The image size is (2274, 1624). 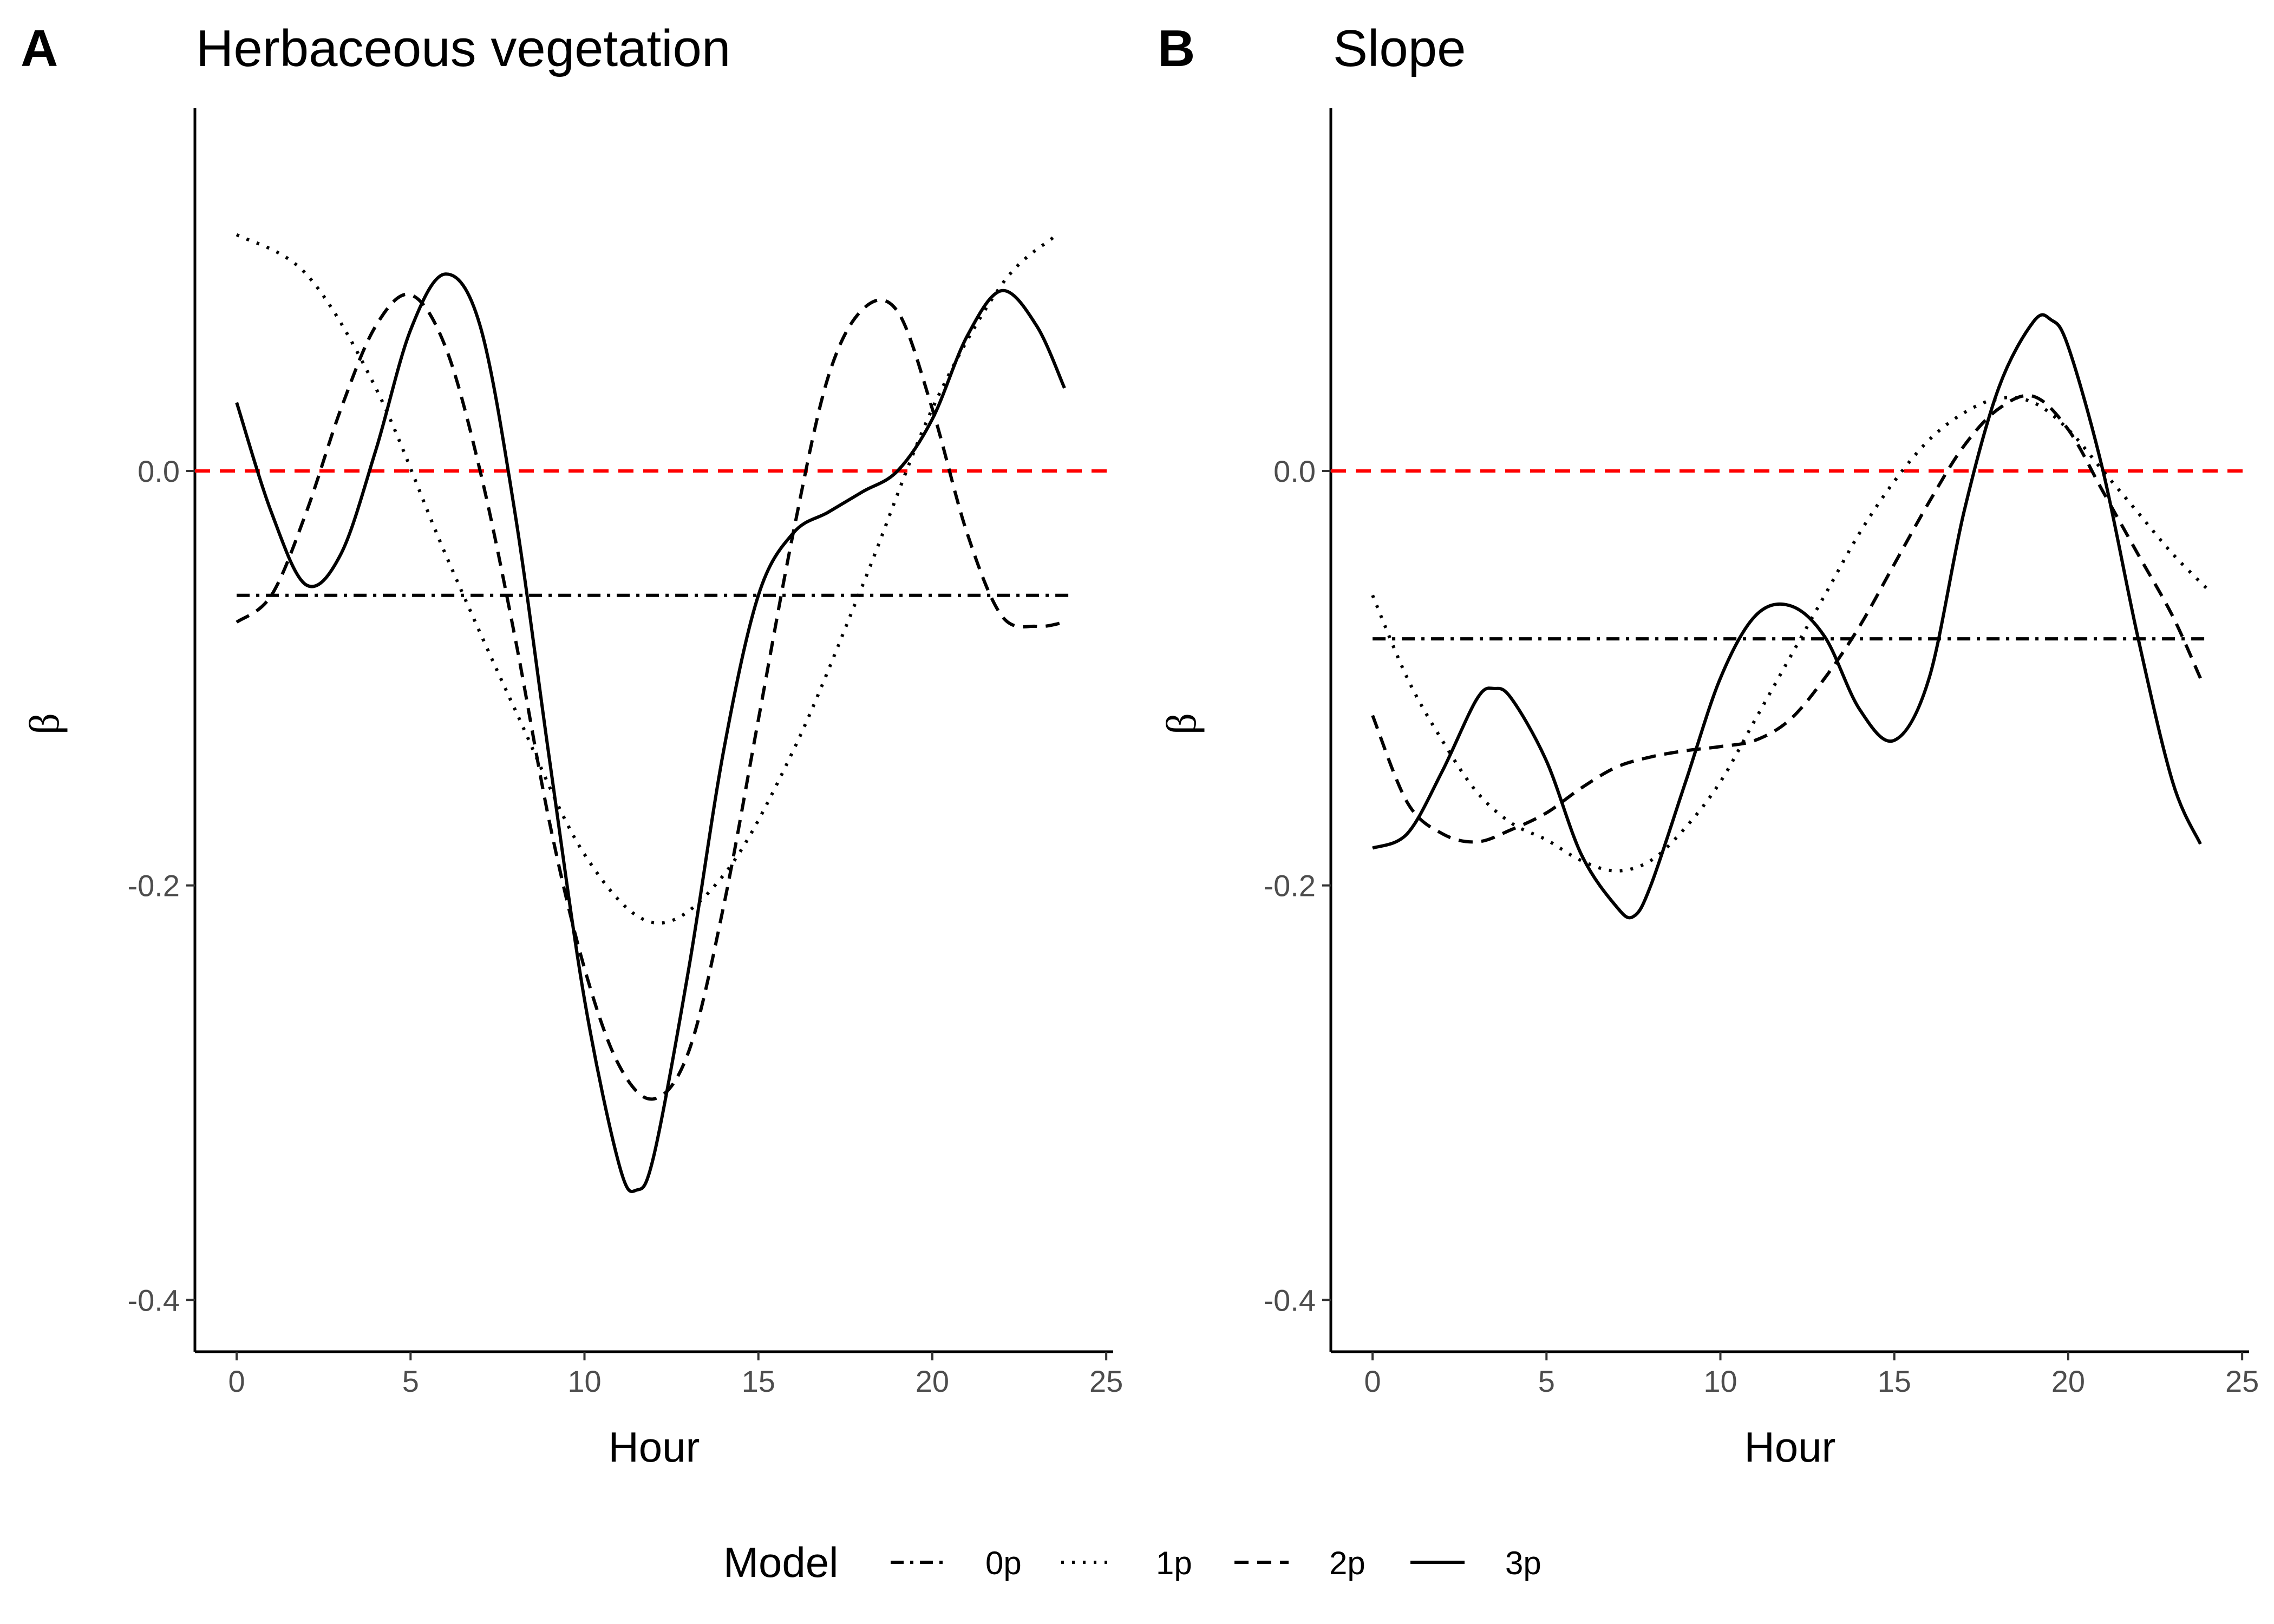 I want to click on series-2p-line-b, so click(x=1787, y=619).